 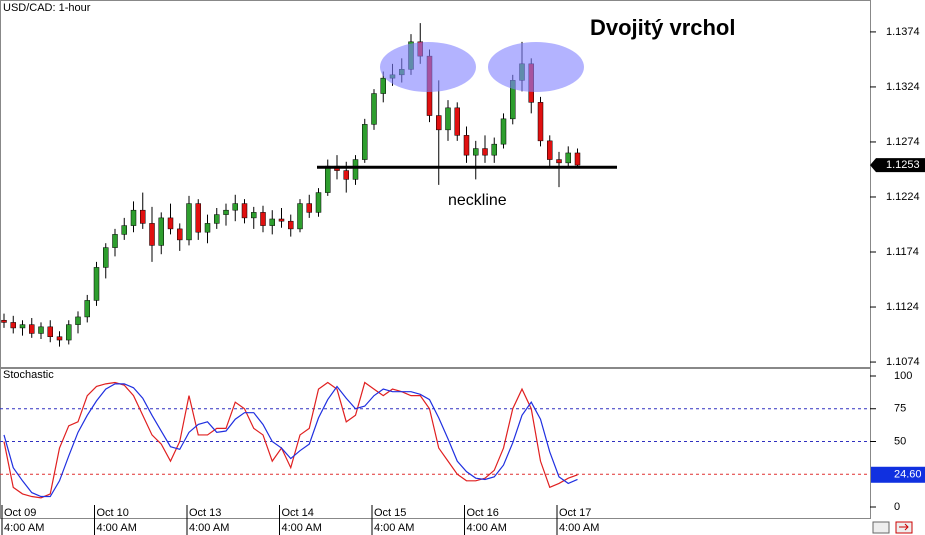 I want to click on stochastic-line, so click(x=290, y=440).